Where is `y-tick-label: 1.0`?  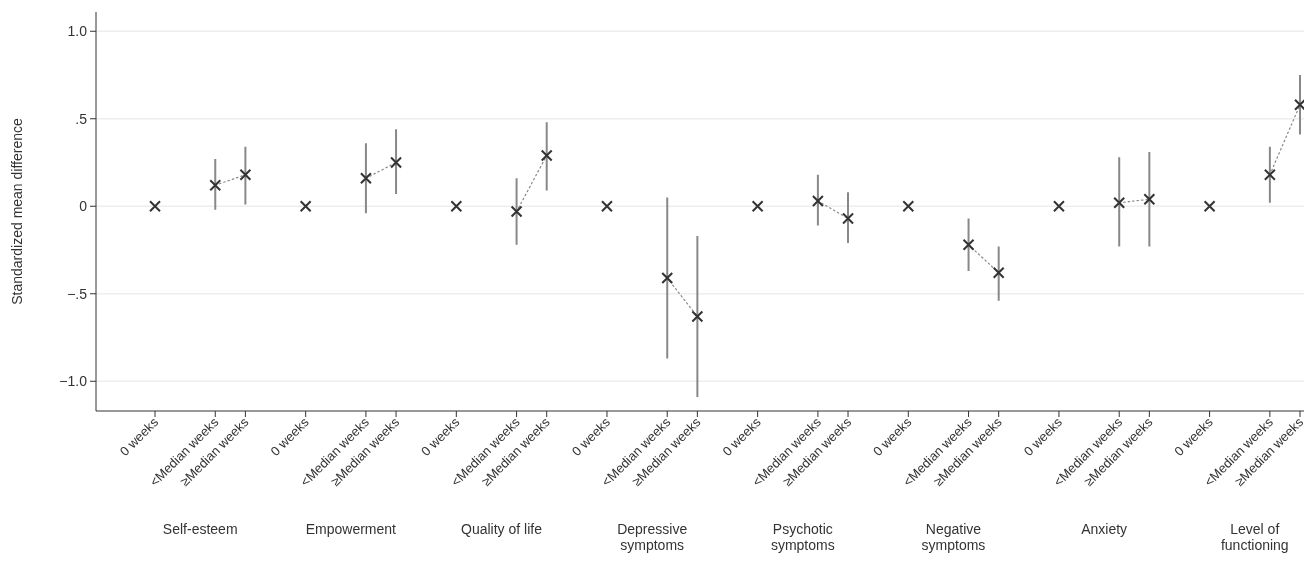 y-tick-label: 1.0 is located at coordinates (77, 31).